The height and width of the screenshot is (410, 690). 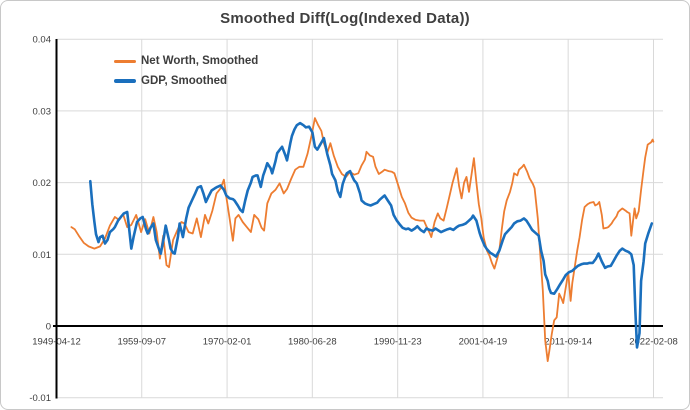 What do you see at coordinates (312, 342) in the screenshot?
I see `x-tick-label: 1980-06-28` at bounding box center [312, 342].